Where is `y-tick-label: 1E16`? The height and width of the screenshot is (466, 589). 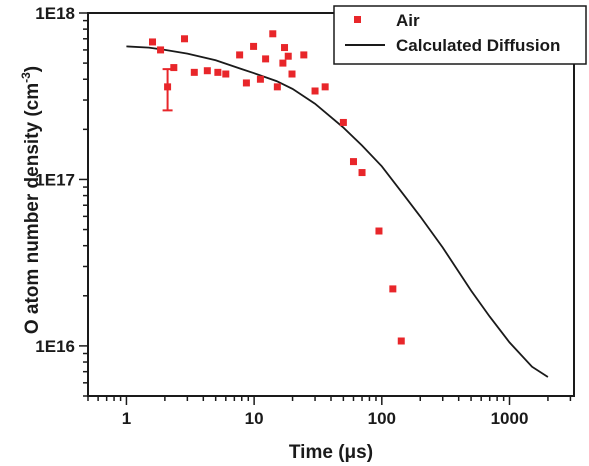 y-tick-label: 1E16 is located at coordinates (55, 346).